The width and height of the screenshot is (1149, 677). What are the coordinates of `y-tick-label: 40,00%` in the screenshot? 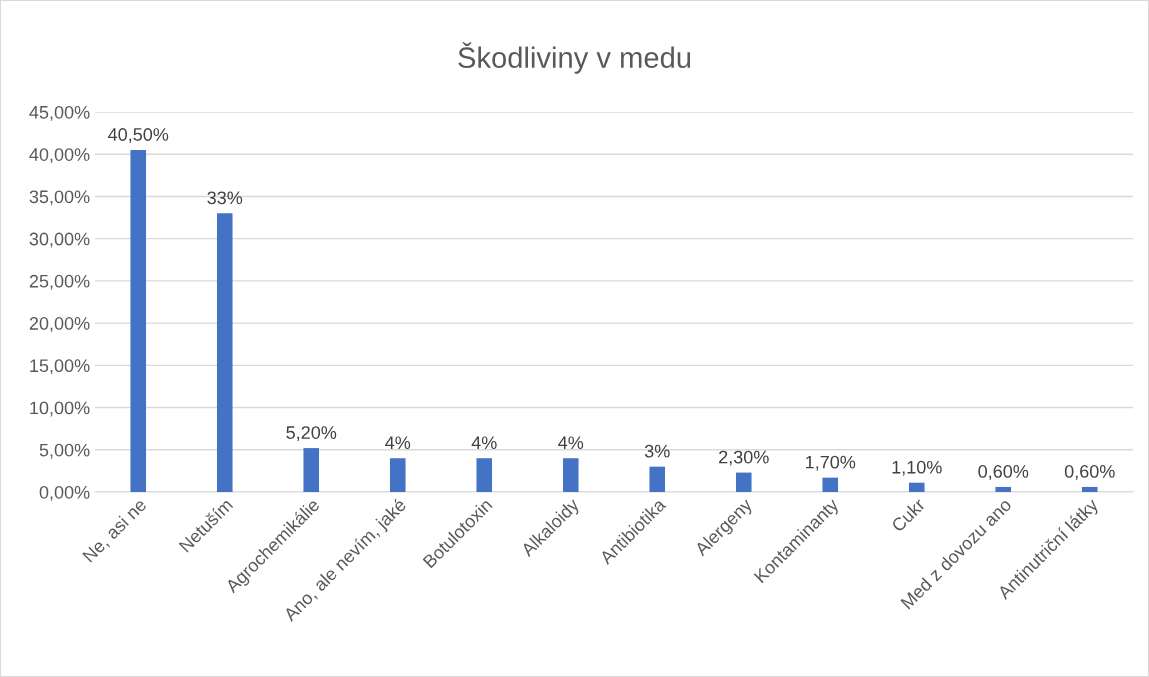 It's located at (59, 156).